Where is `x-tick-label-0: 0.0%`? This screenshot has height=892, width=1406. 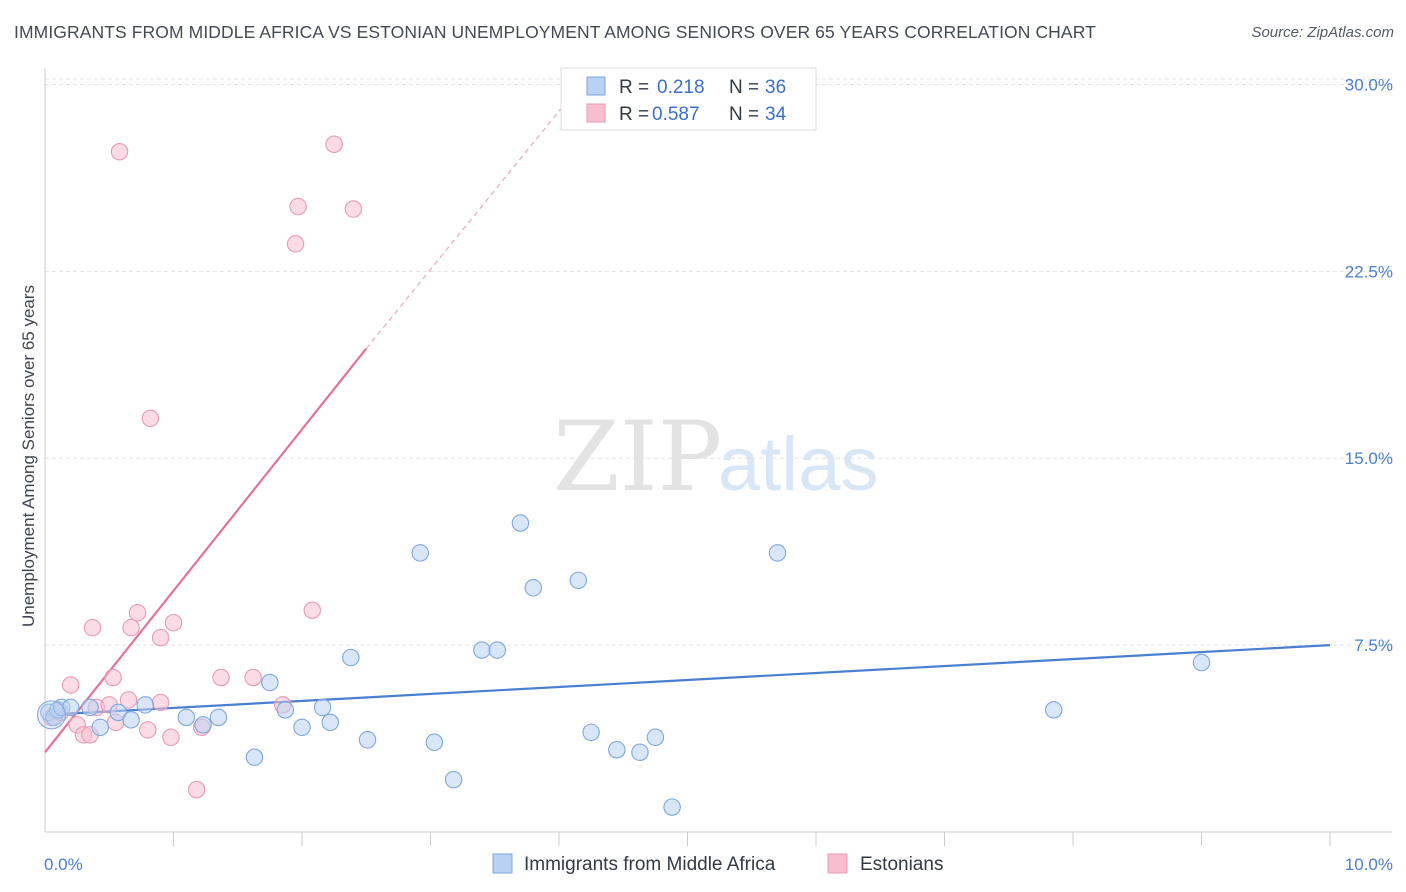 x-tick-label-0: 0.0% is located at coordinates (63, 864).